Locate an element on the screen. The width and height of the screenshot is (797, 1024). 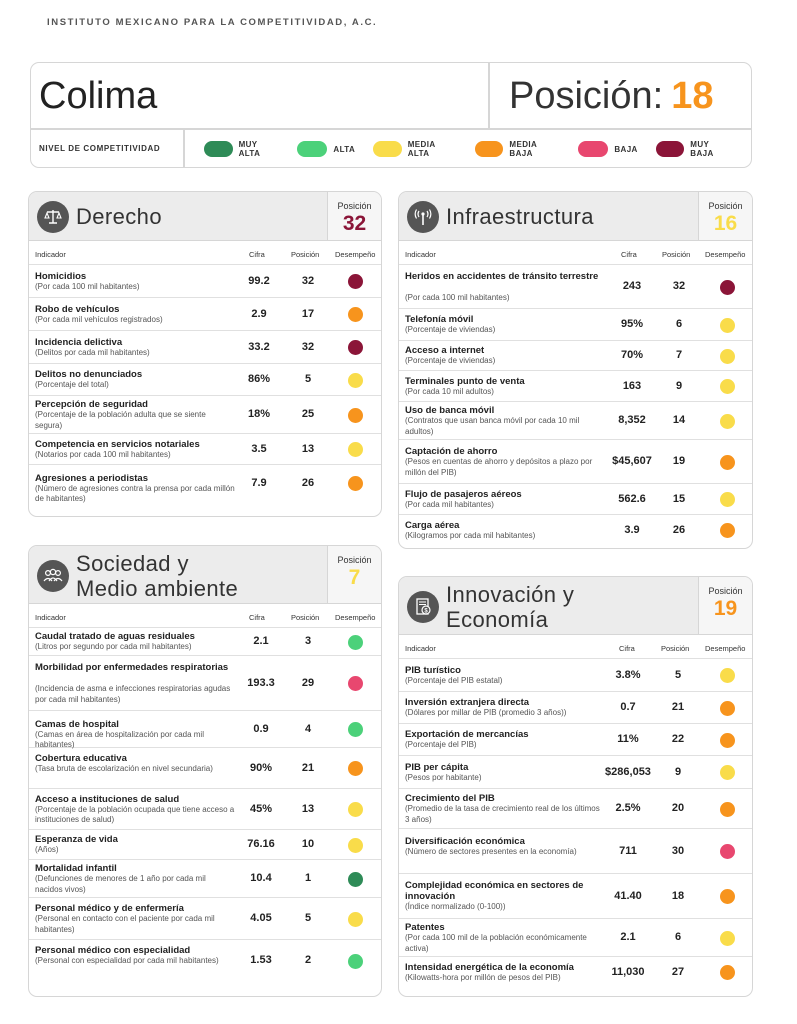
indicator-value: 4.05 is located at coordinates (261, 918).